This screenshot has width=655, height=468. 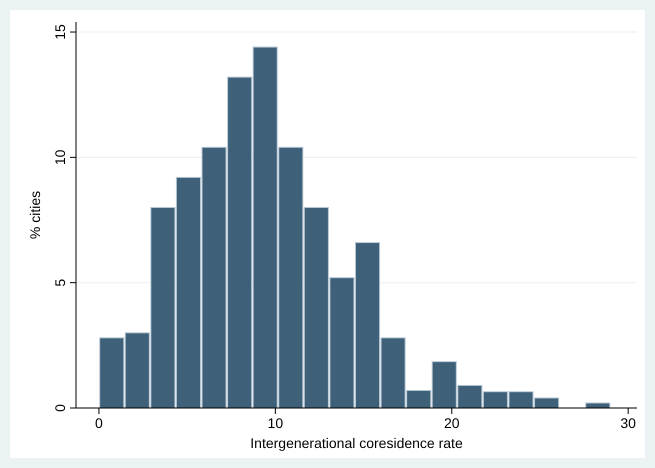 I want to click on y-tick-label: 15, so click(x=60, y=32).